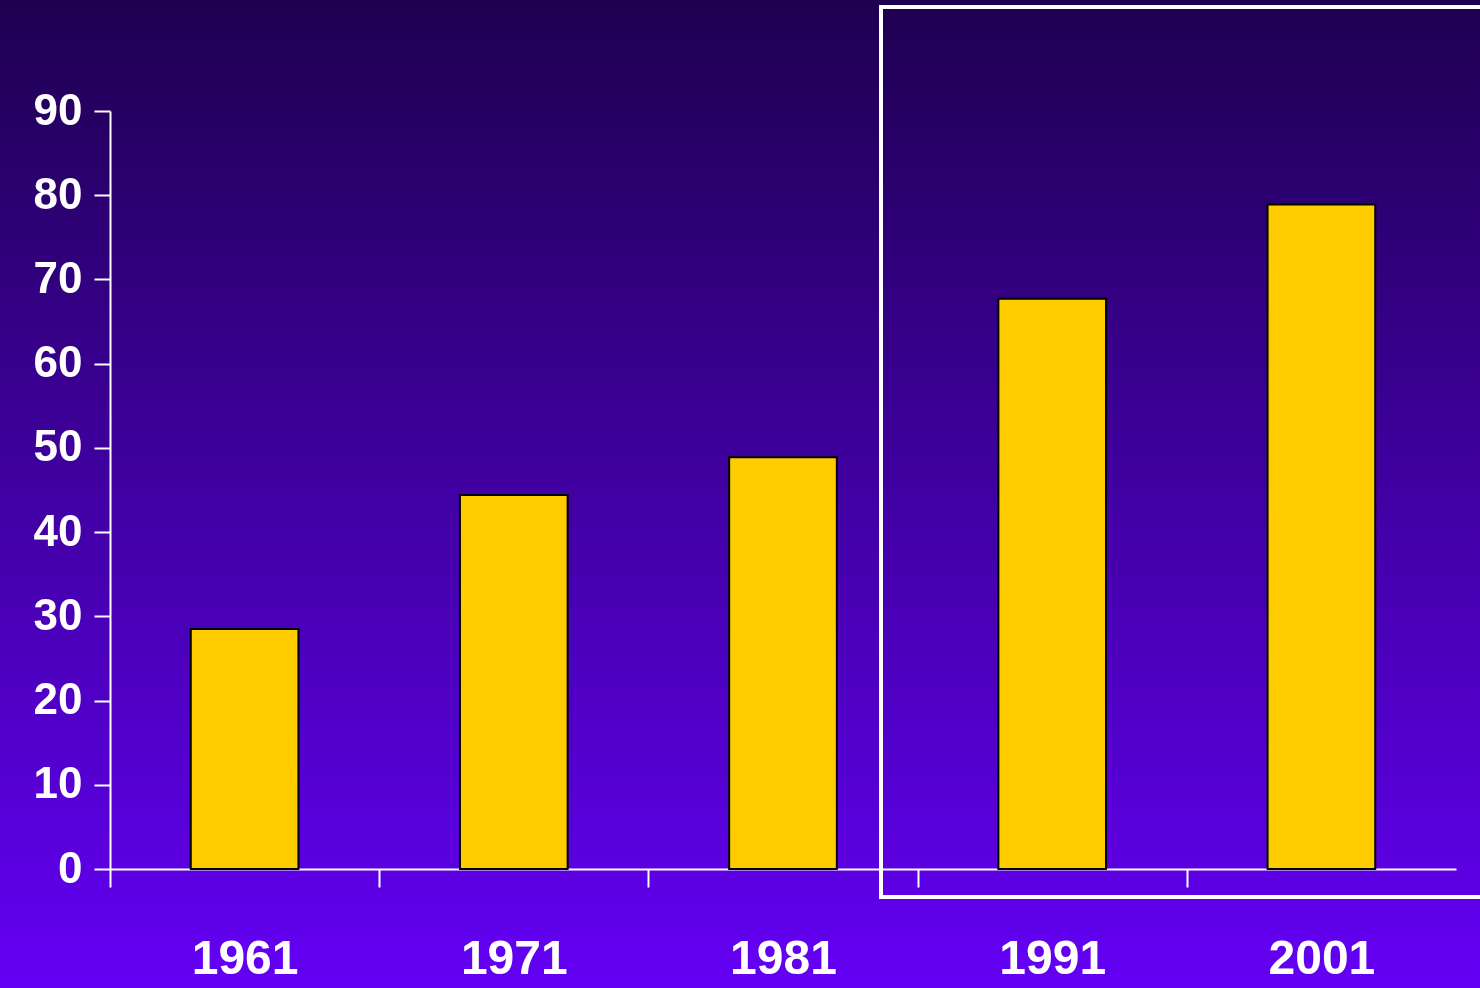 The image size is (1480, 988). I want to click on y-tick-label: 90, so click(58, 109).